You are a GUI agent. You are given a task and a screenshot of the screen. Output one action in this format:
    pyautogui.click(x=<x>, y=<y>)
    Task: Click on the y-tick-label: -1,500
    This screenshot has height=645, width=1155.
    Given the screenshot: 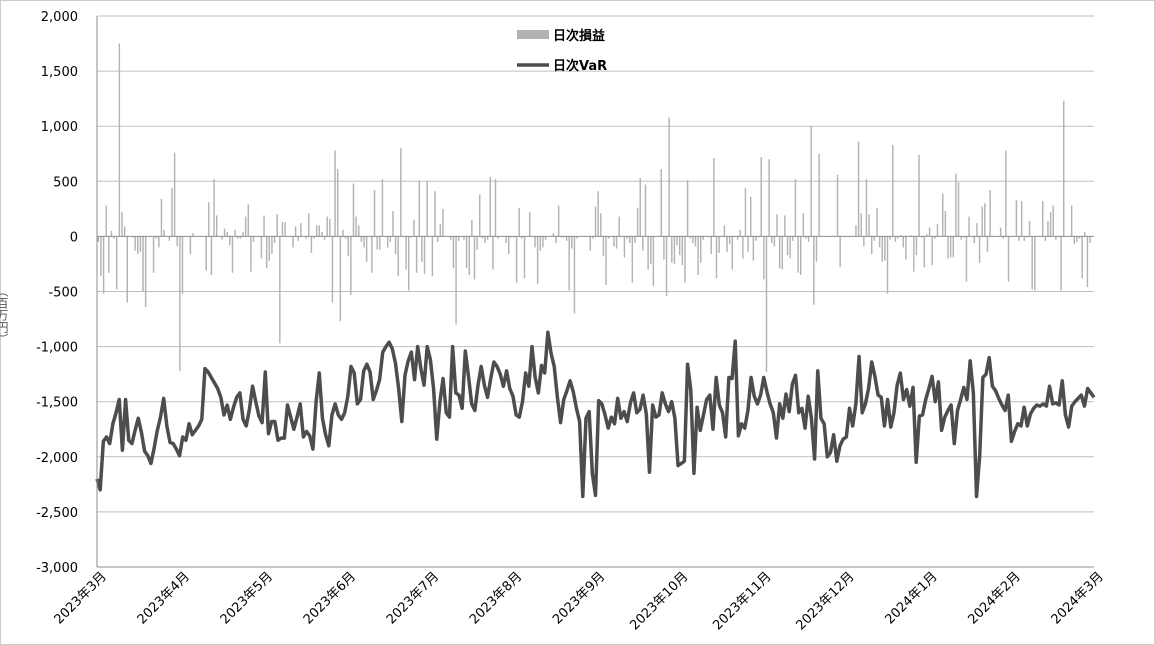 What is the action you would take?
    pyautogui.click(x=57, y=403)
    